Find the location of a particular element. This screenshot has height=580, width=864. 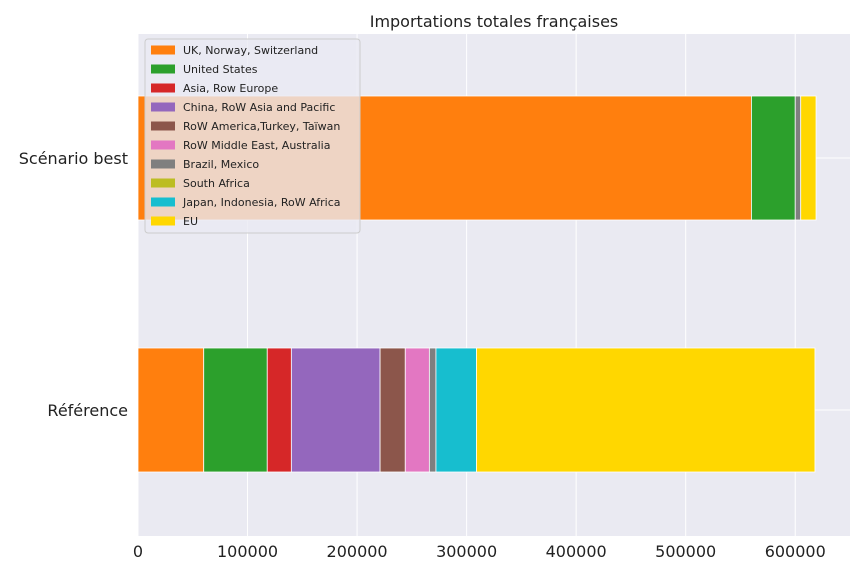

x-tick-label: 600000 is located at coordinates (795, 551).